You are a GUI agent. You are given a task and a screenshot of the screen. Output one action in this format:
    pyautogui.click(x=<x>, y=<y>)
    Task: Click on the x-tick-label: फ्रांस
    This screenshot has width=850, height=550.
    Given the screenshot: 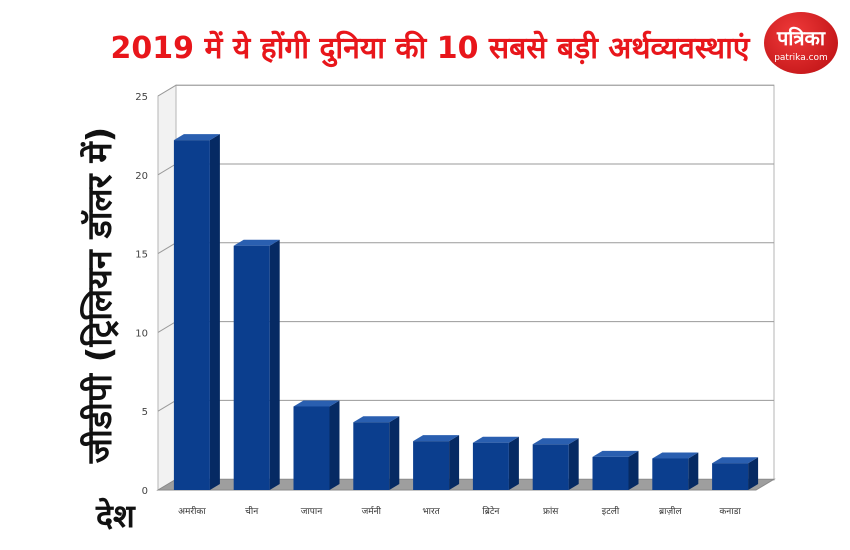 What is the action you would take?
    pyautogui.click(x=551, y=511)
    